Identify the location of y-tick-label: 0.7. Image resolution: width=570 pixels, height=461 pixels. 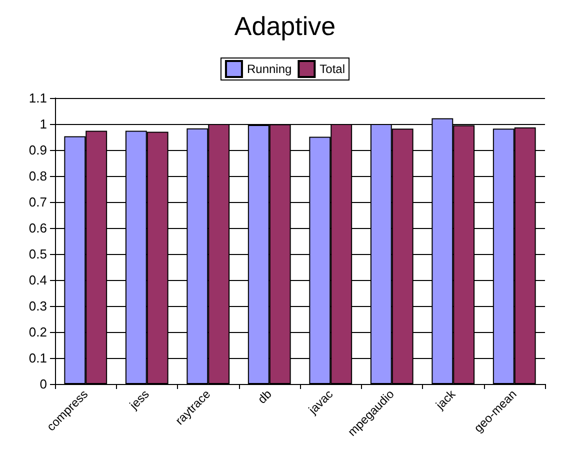
(37, 202).